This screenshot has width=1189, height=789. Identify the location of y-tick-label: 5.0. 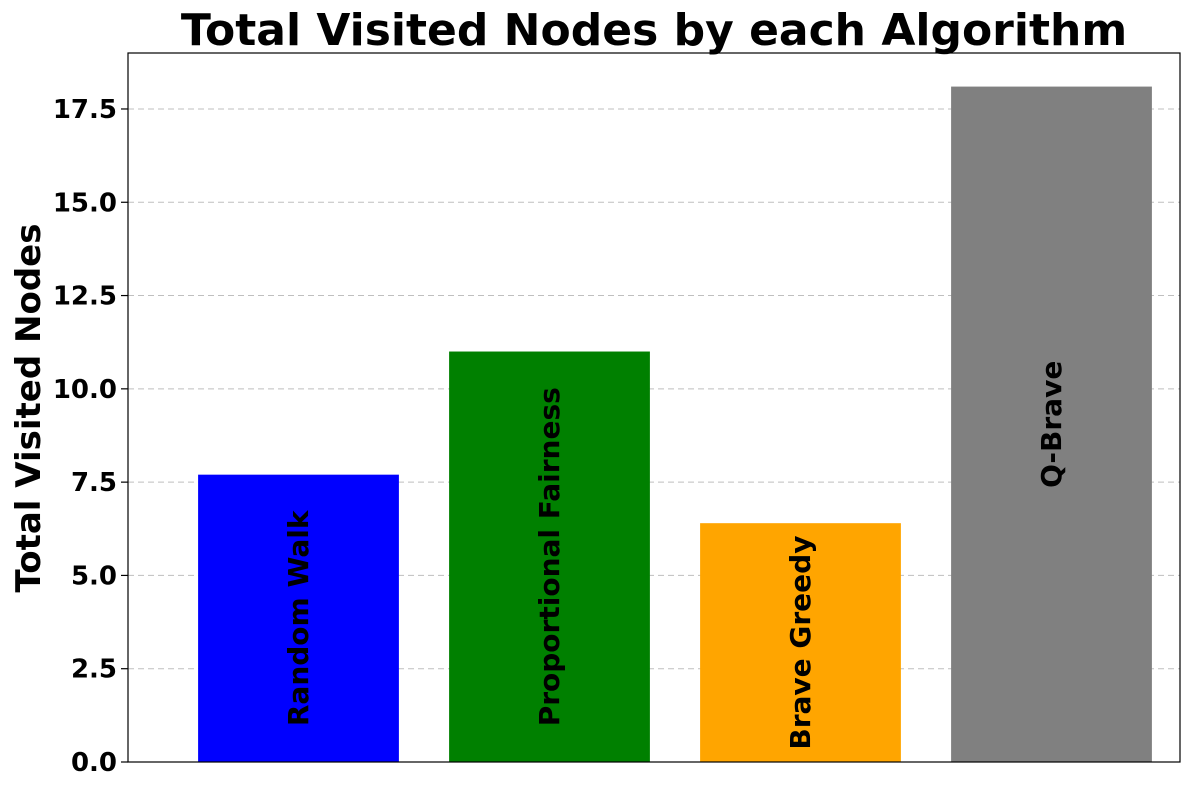
(94, 576).